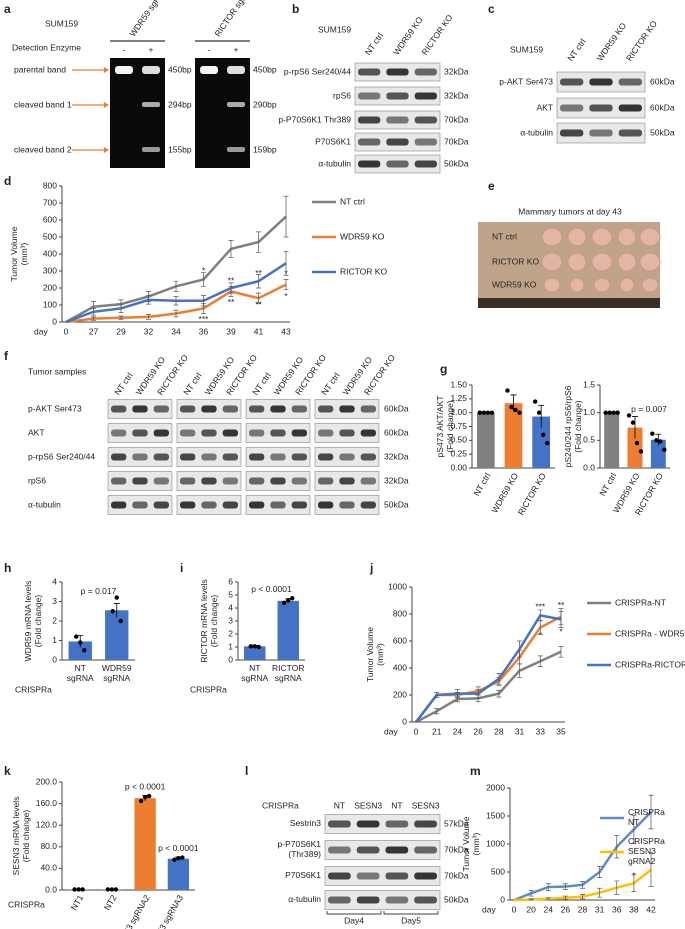 The image size is (685, 929). What do you see at coordinates (515, 261) in the screenshot?
I see `row-label: RICTOR KO` at bounding box center [515, 261].